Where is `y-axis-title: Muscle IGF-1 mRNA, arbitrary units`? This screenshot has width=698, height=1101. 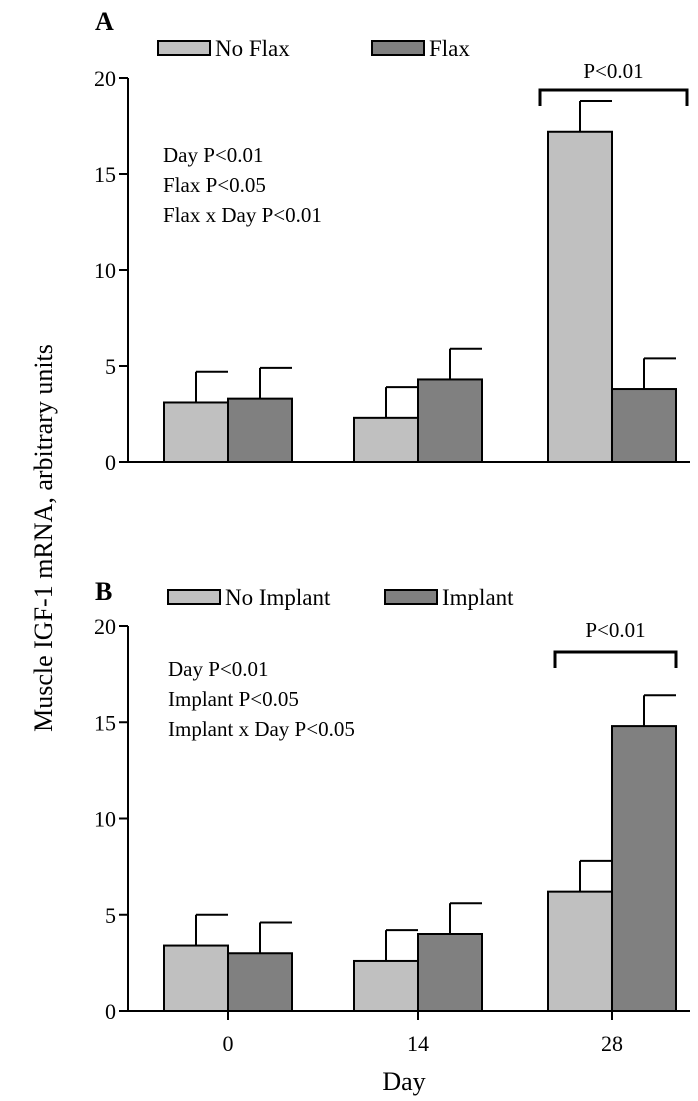 y-axis-title: Muscle IGF-1 mRNA, arbitrary units is located at coordinates (43, 538).